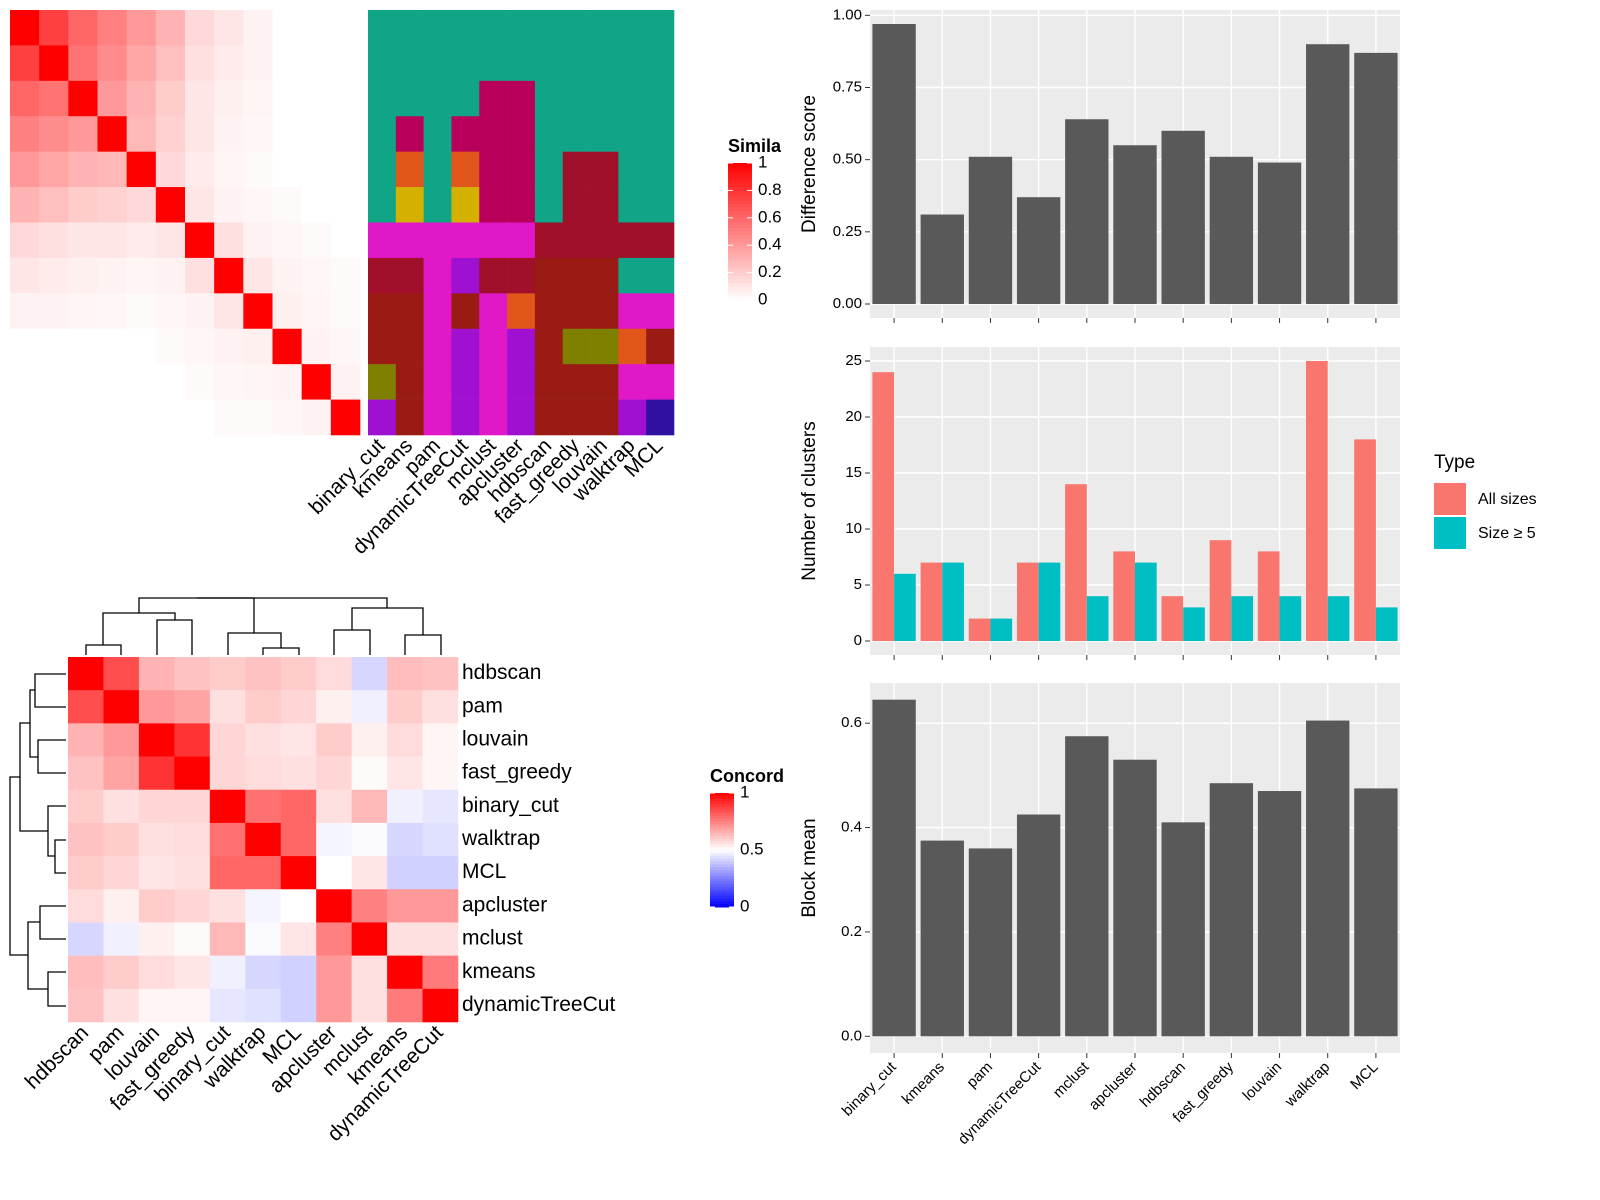  What do you see at coordinates (504, 904) in the screenshot?
I see `row-label: apcluster` at bounding box center [504, 904].